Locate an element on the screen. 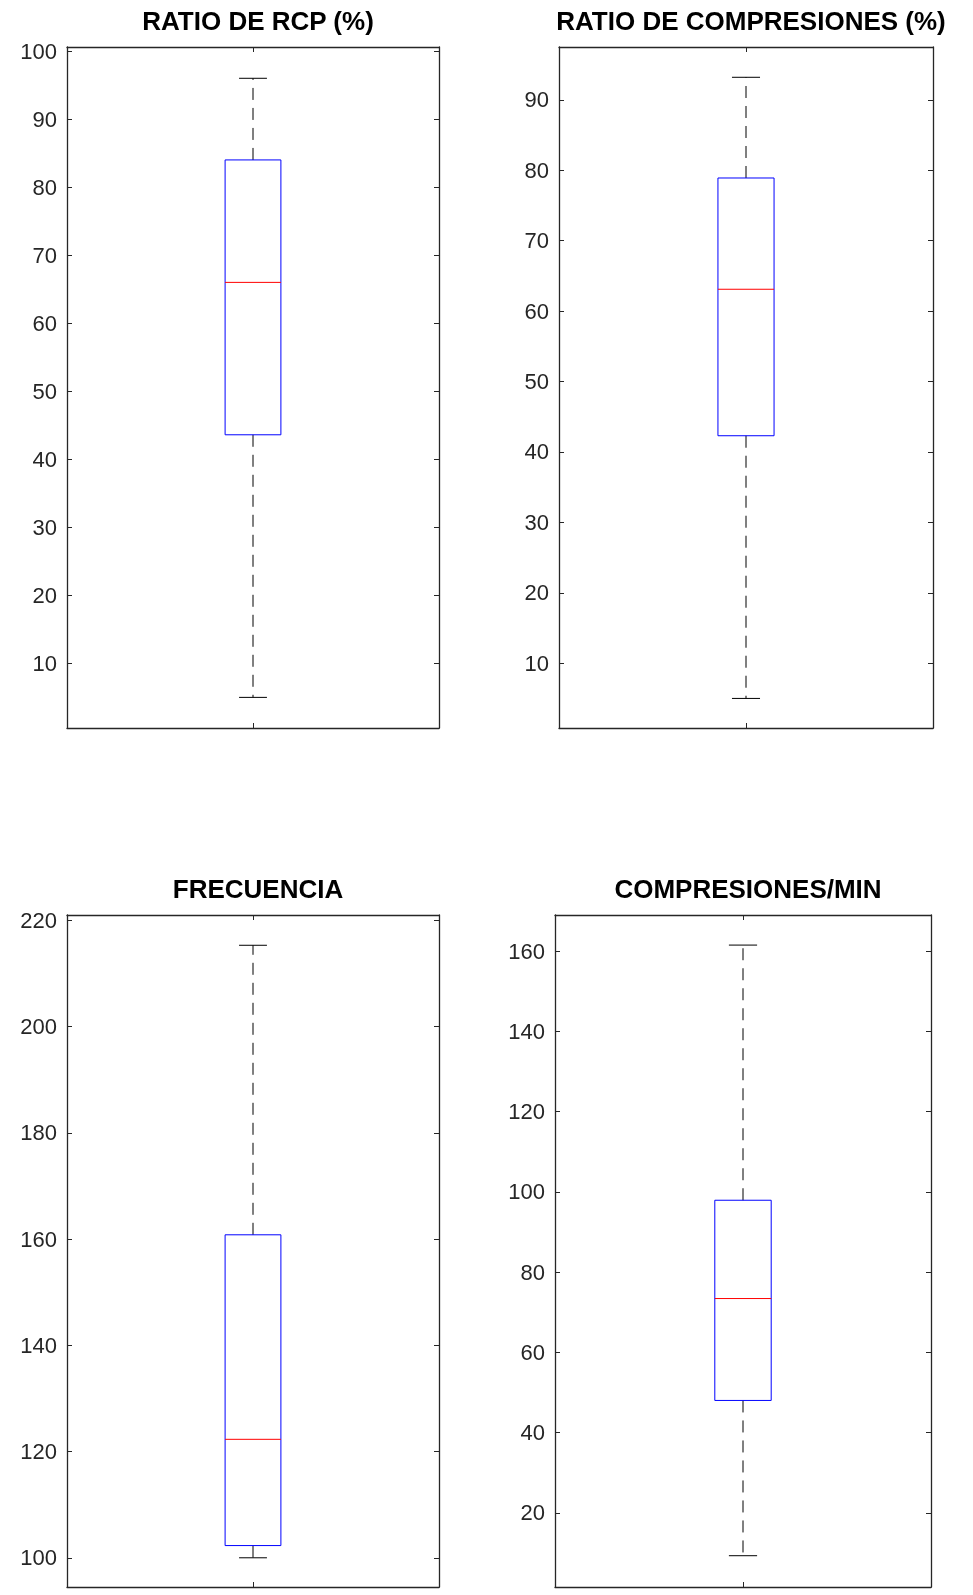 This screenshot has width=973, height=1595. chart-title: FRECUENCIA is located at coordinates (258, 889).